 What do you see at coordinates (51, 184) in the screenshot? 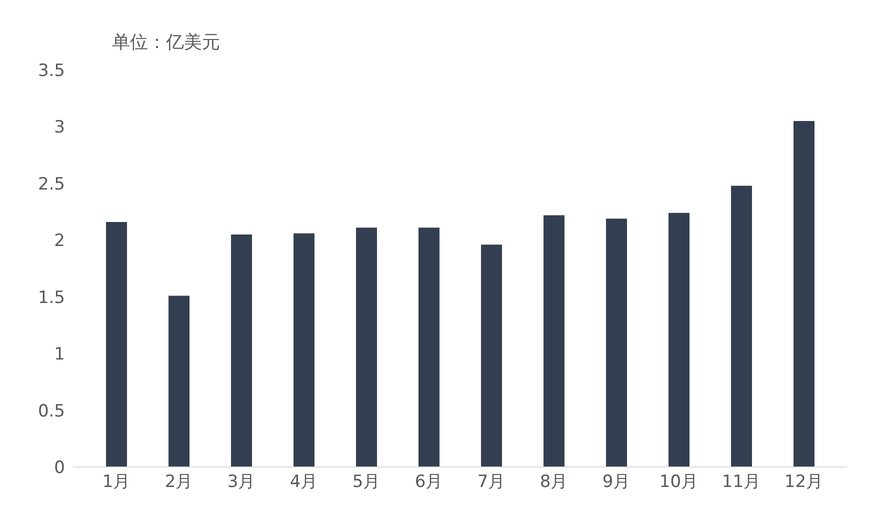
I see `y-tick-label: 2.5` at bounding box center [51, 184].